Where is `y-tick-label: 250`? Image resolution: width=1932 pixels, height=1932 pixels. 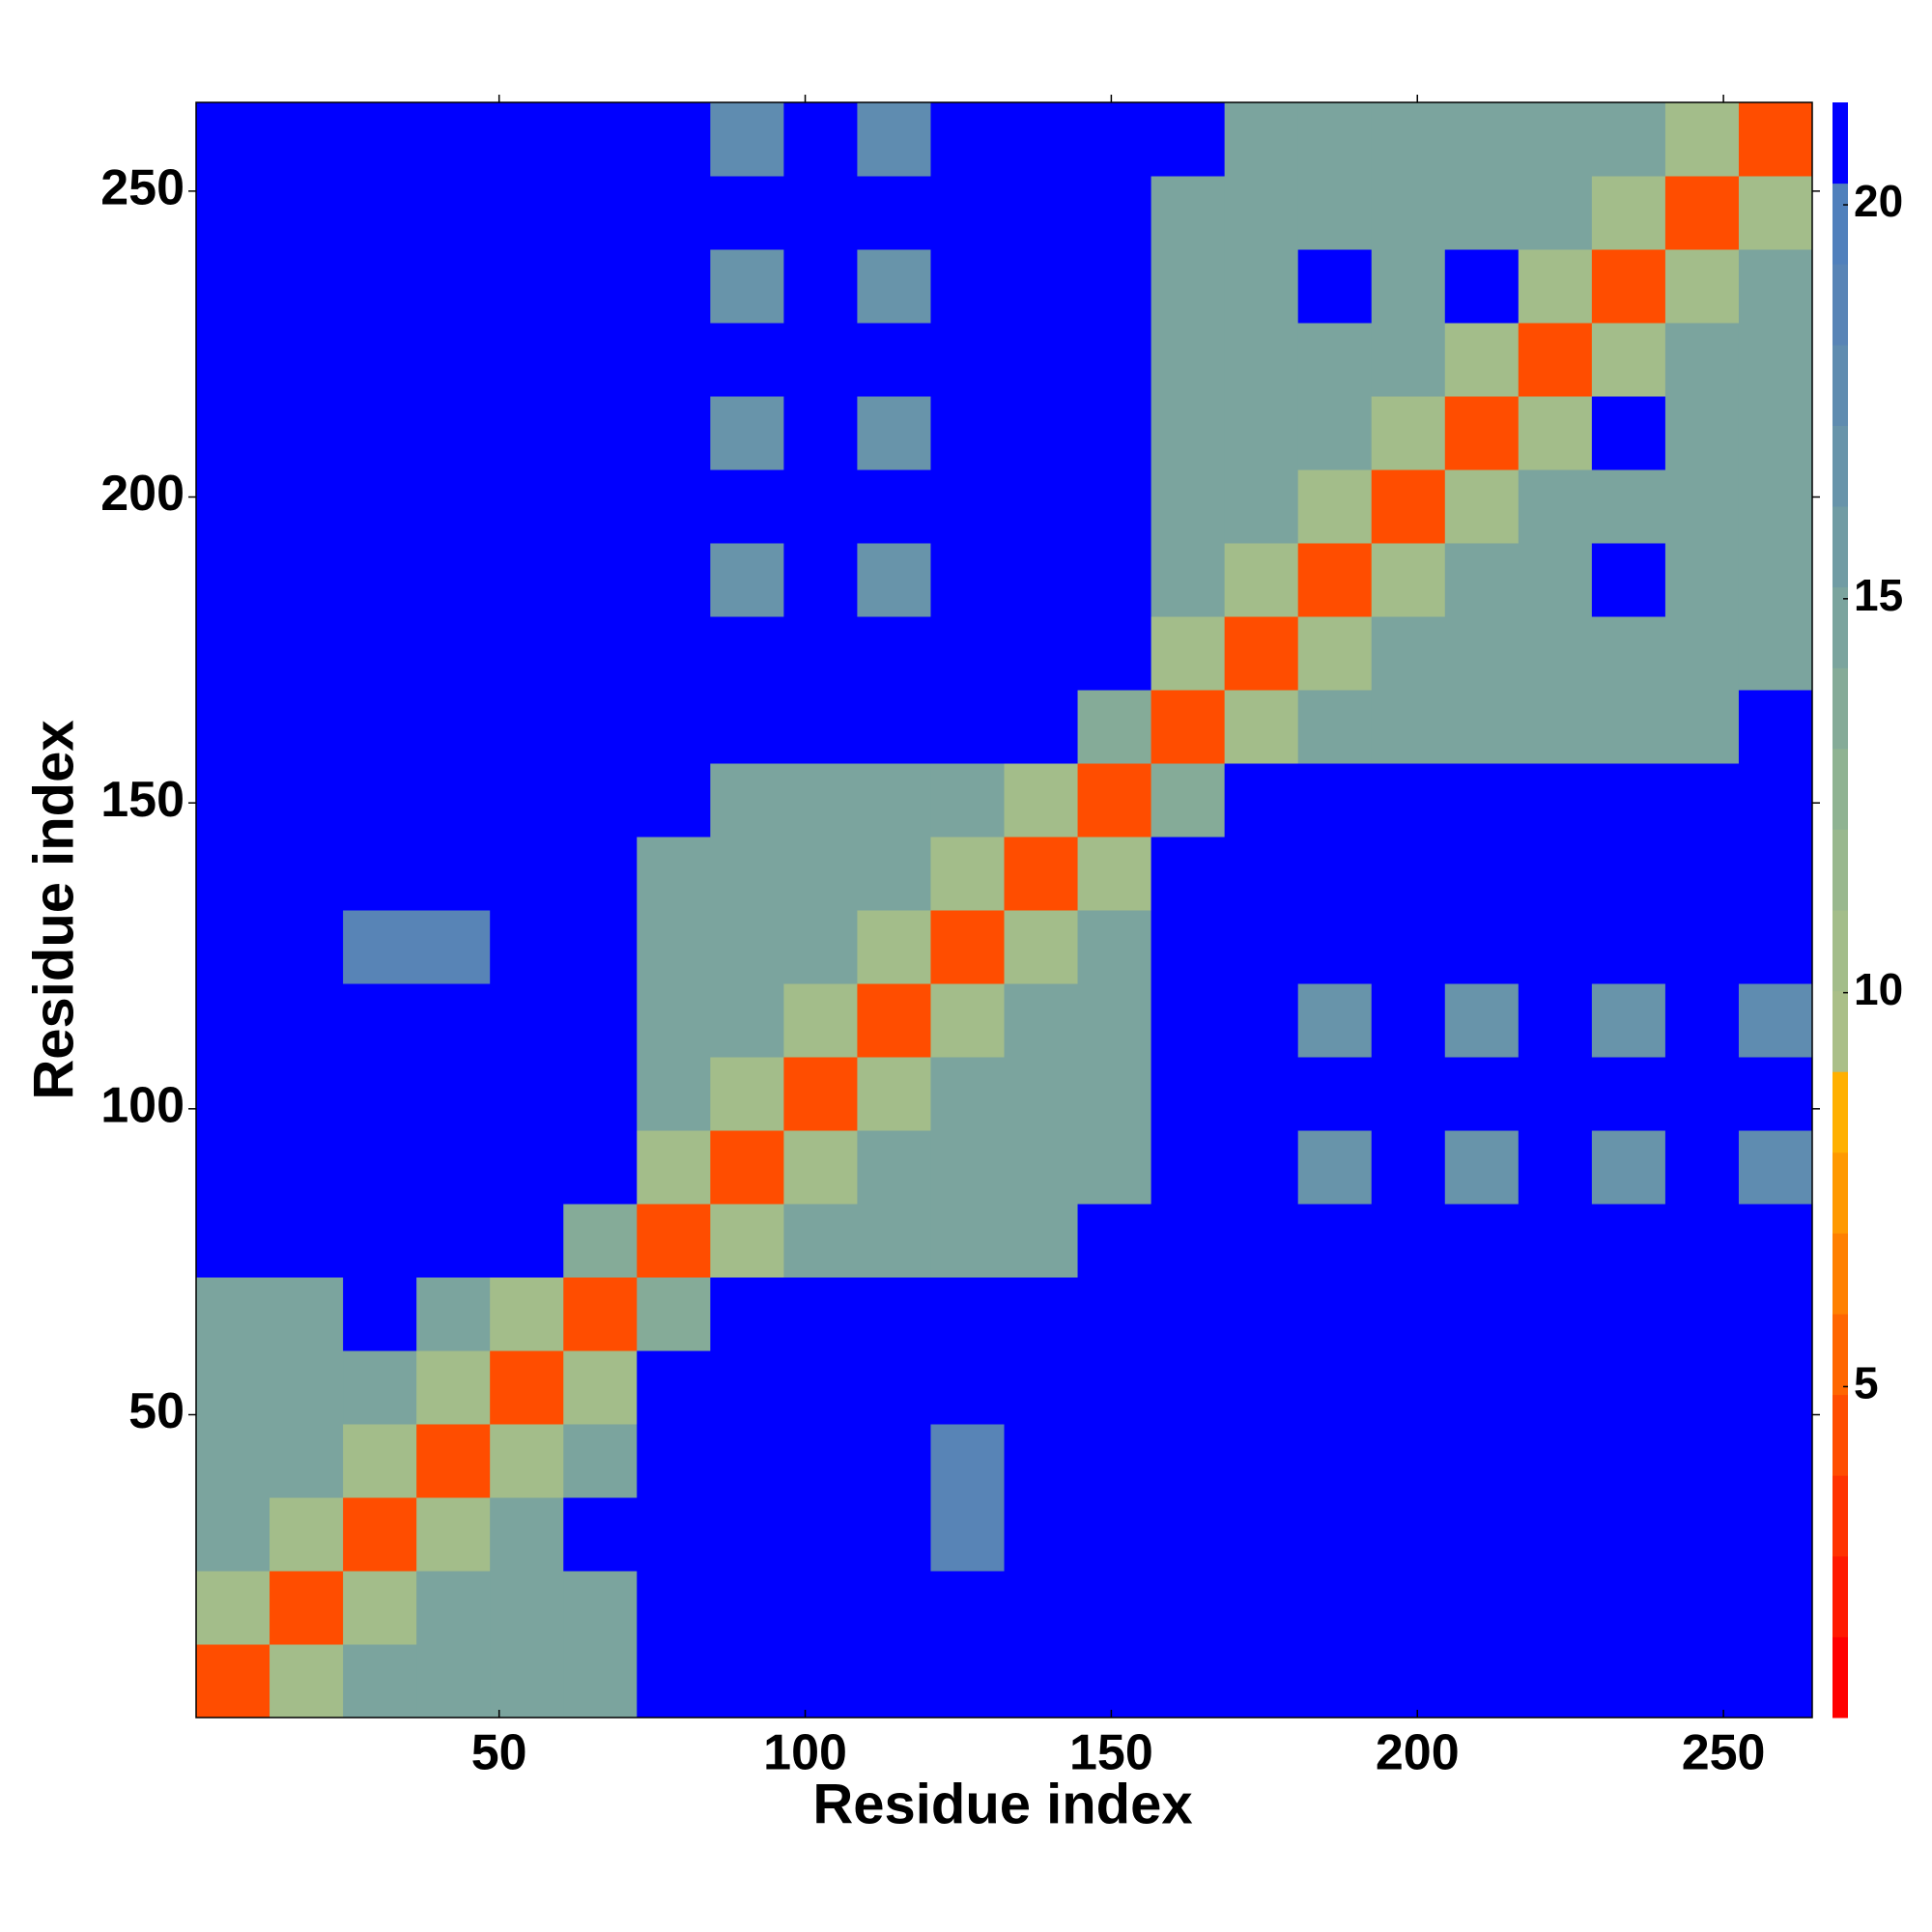 y-tick-label: 250 is located at coordinates (142, 188).